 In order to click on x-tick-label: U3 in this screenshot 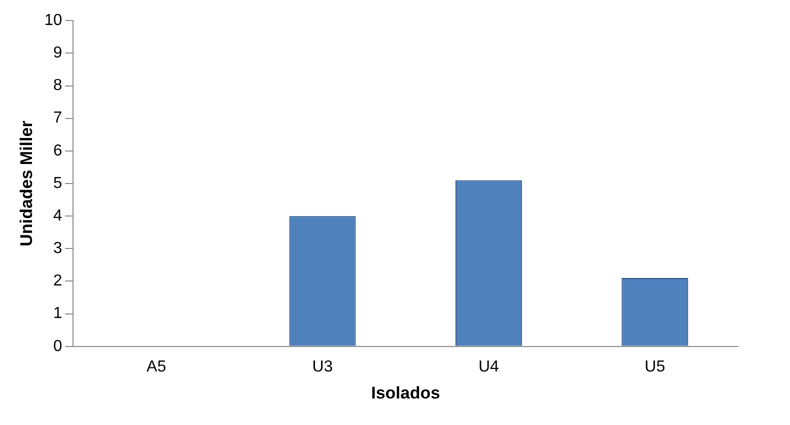, I will do `click(322, 367)`.